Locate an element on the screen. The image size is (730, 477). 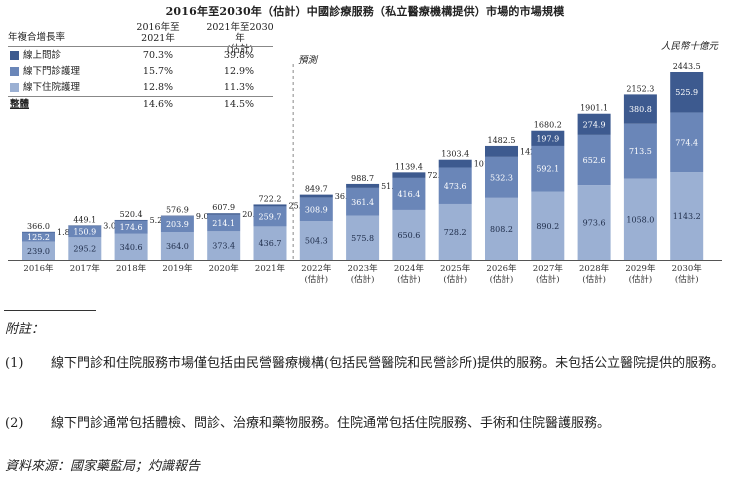
cagr-row-online: 線上問診 70.3% 39.8% is located at coordinates (140, 55).